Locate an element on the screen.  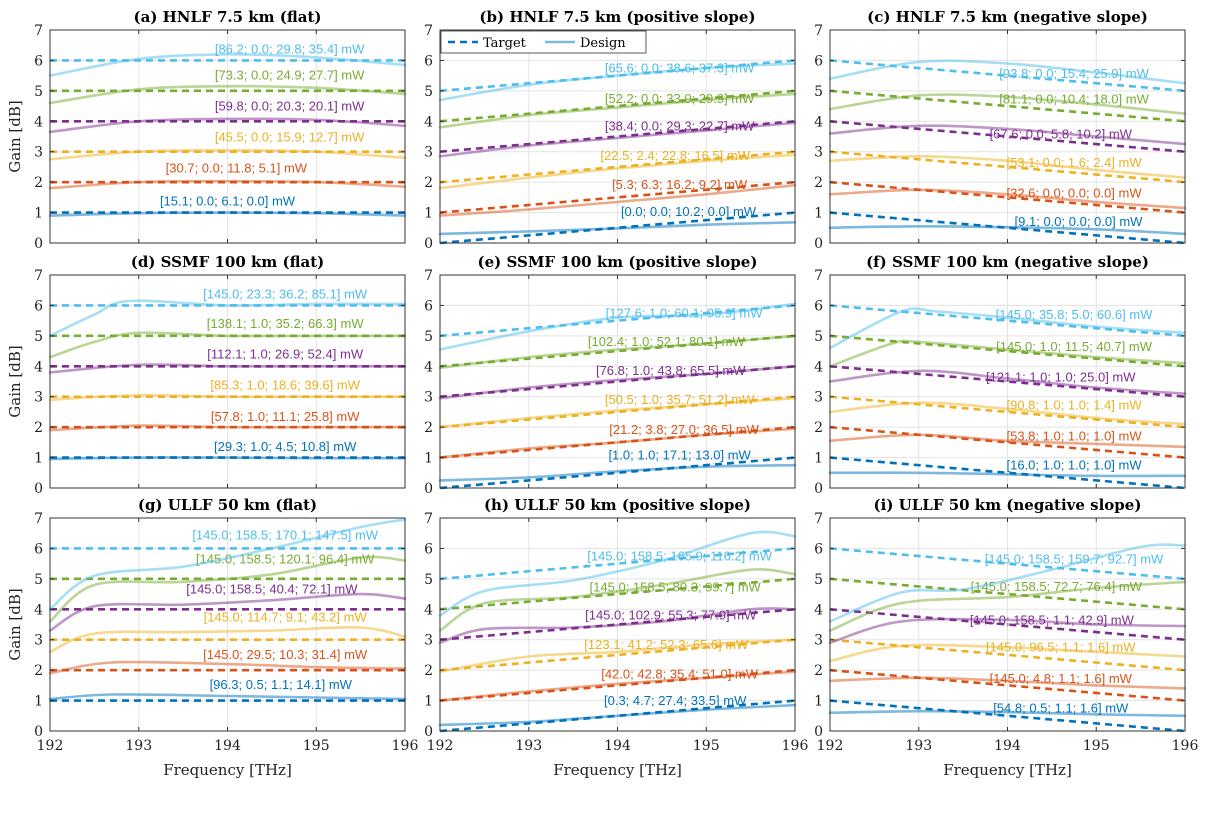
pump-power-label: [54.8; 0.5; 1.1; 1.6] mW is located at coordinates (1061, 708).